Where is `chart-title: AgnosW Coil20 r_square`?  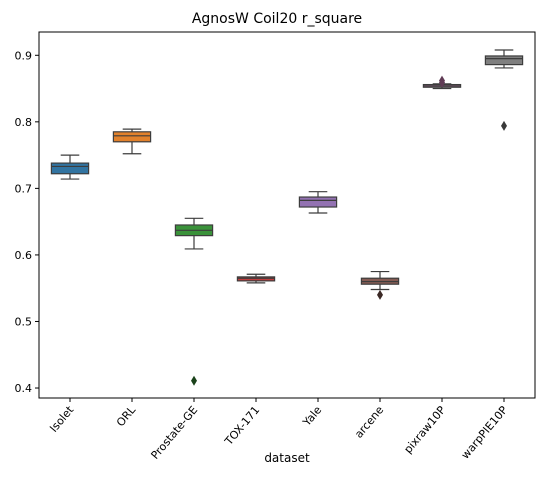
chart-title: AgnosW Coil20 r_square is located at coordinates (277, 19).